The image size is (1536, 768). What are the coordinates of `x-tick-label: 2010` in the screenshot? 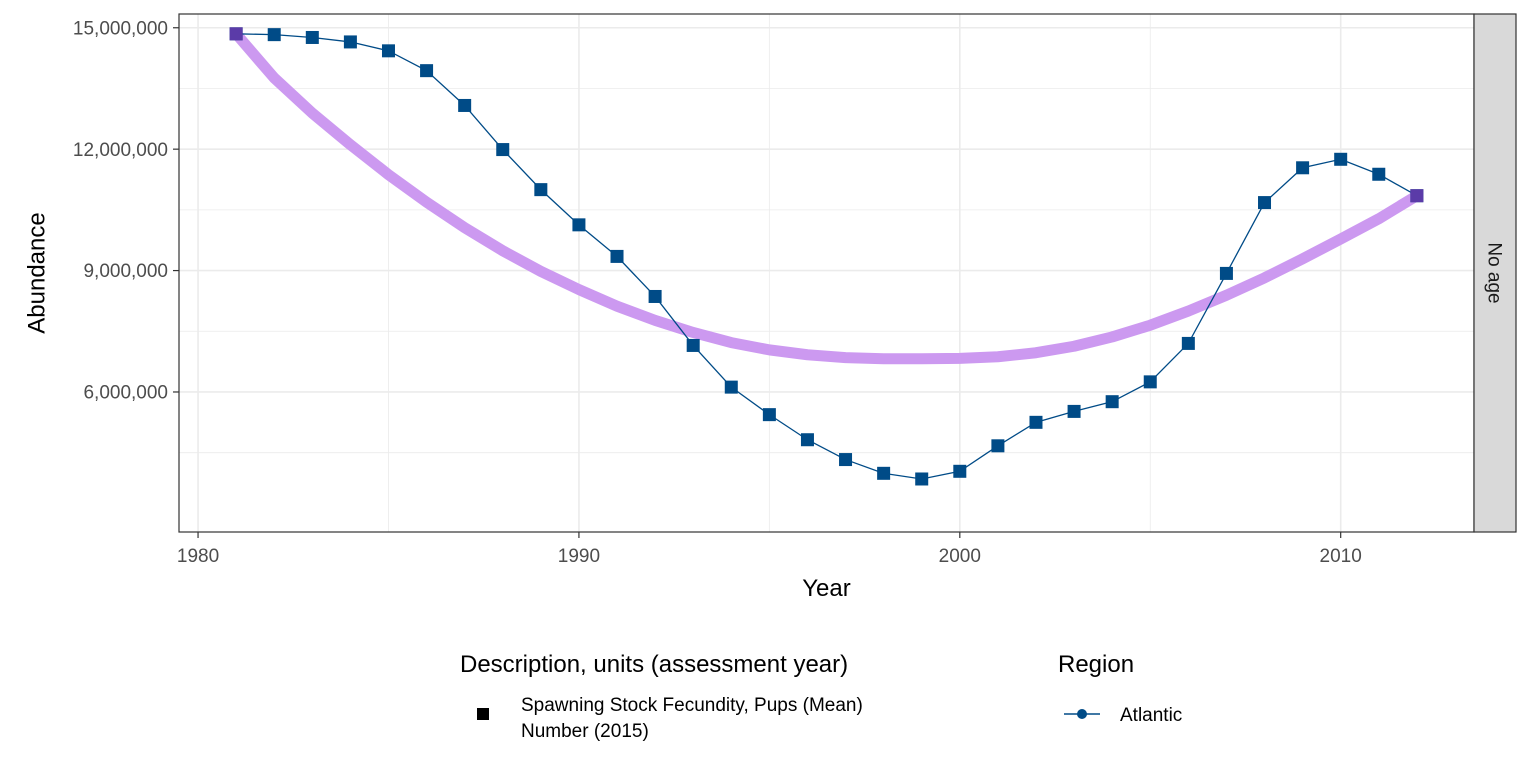 It's located at (1341, 556).